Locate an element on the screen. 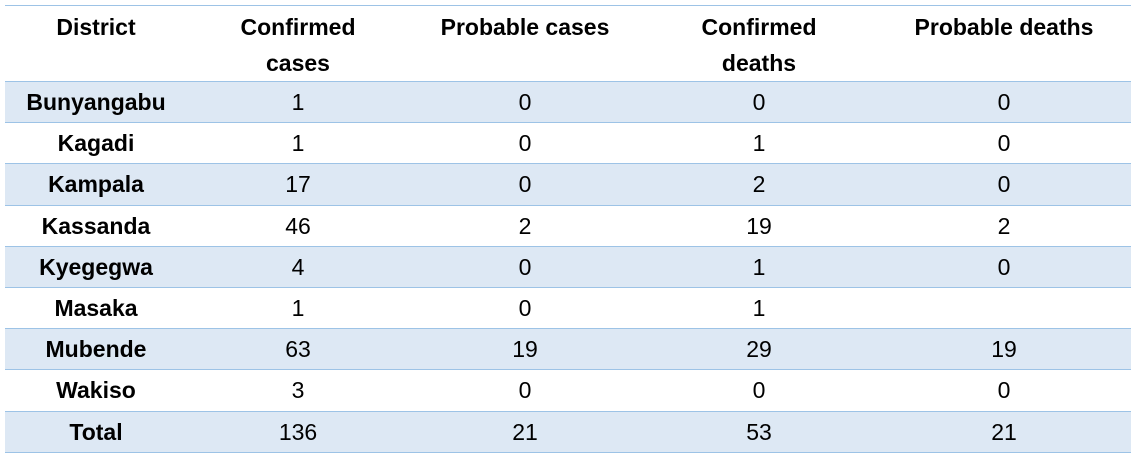 The height and width of the screenshot is (461, 1141). table-row: Kampala 17 0 2 0 is located at coordinates (568, 184).